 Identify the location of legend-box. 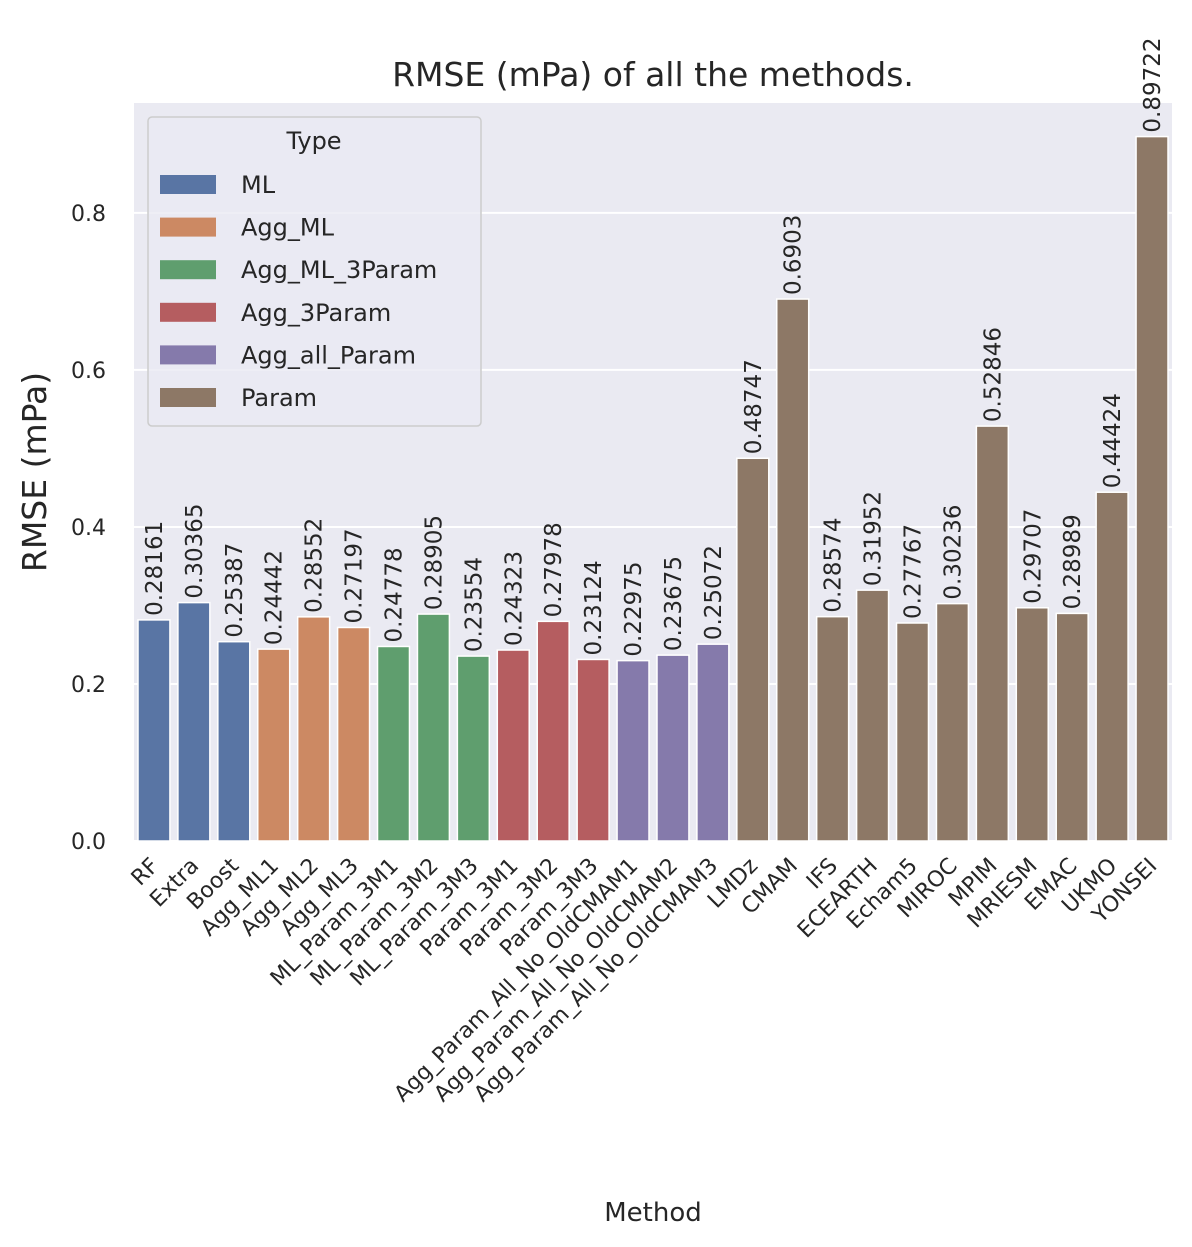
(314, 271).